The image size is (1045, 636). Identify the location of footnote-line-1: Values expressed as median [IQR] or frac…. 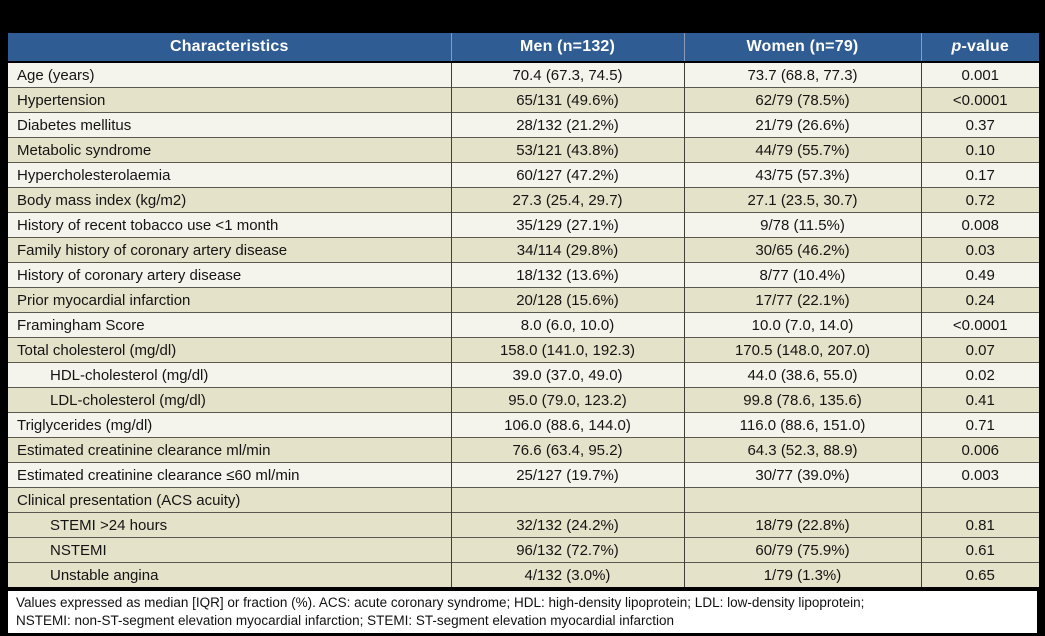
(440, 602).